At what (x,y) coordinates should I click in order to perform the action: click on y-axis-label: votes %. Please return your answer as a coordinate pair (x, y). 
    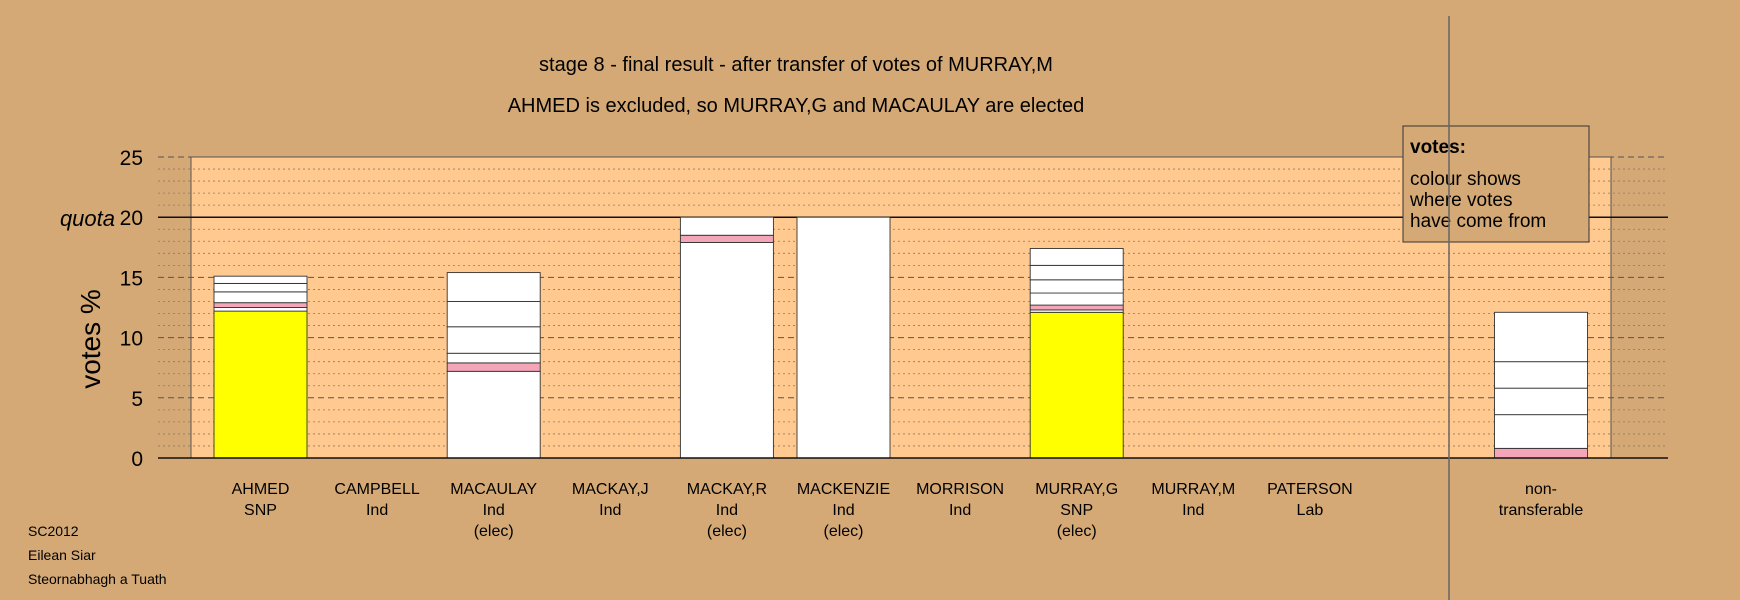
    Looking at the image, I should click on (90, 339).